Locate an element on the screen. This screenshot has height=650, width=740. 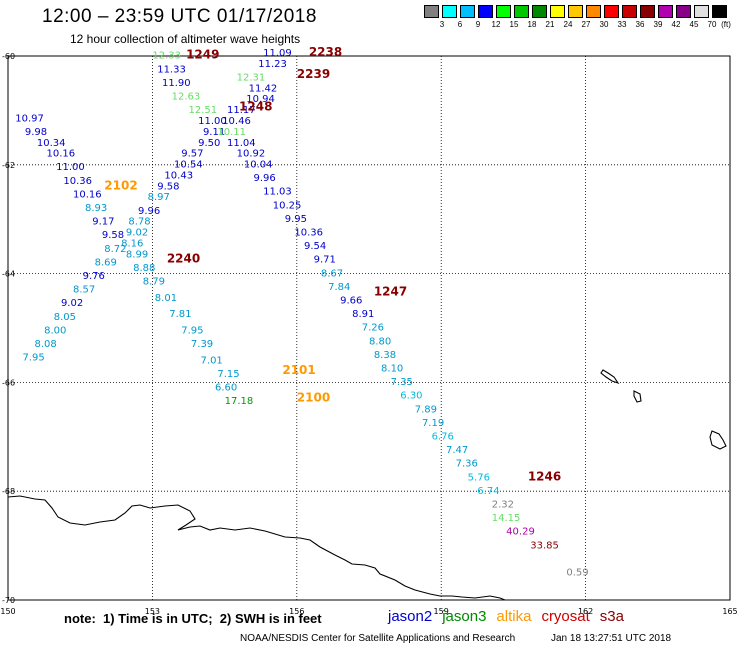
wave-height-label: 7.01 is located at coordinates (212, 360).